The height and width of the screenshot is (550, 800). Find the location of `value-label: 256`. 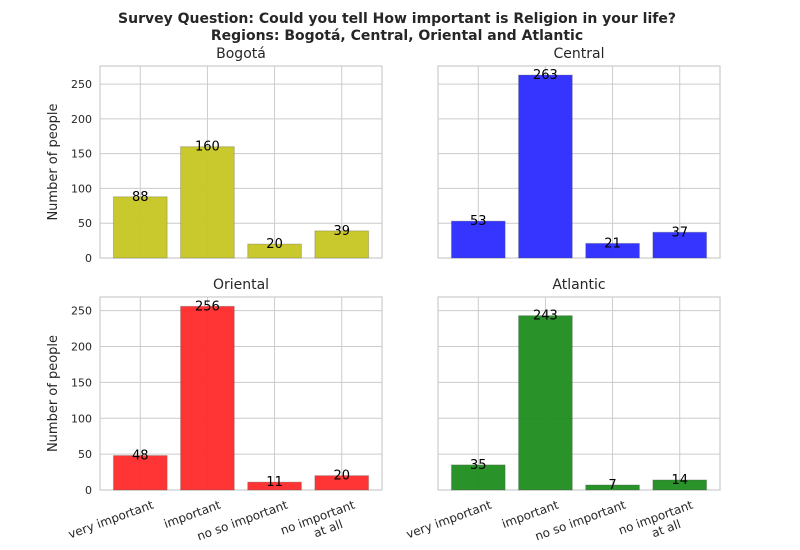

value-label: 256 is located at coordinates (207, 306).